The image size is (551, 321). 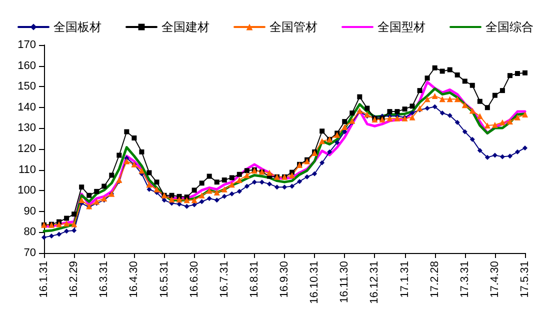 What do you see at coordinates (27, 170) in the screenshot?
I see `y-tick-label: 110` at bounding box center [27, 170].